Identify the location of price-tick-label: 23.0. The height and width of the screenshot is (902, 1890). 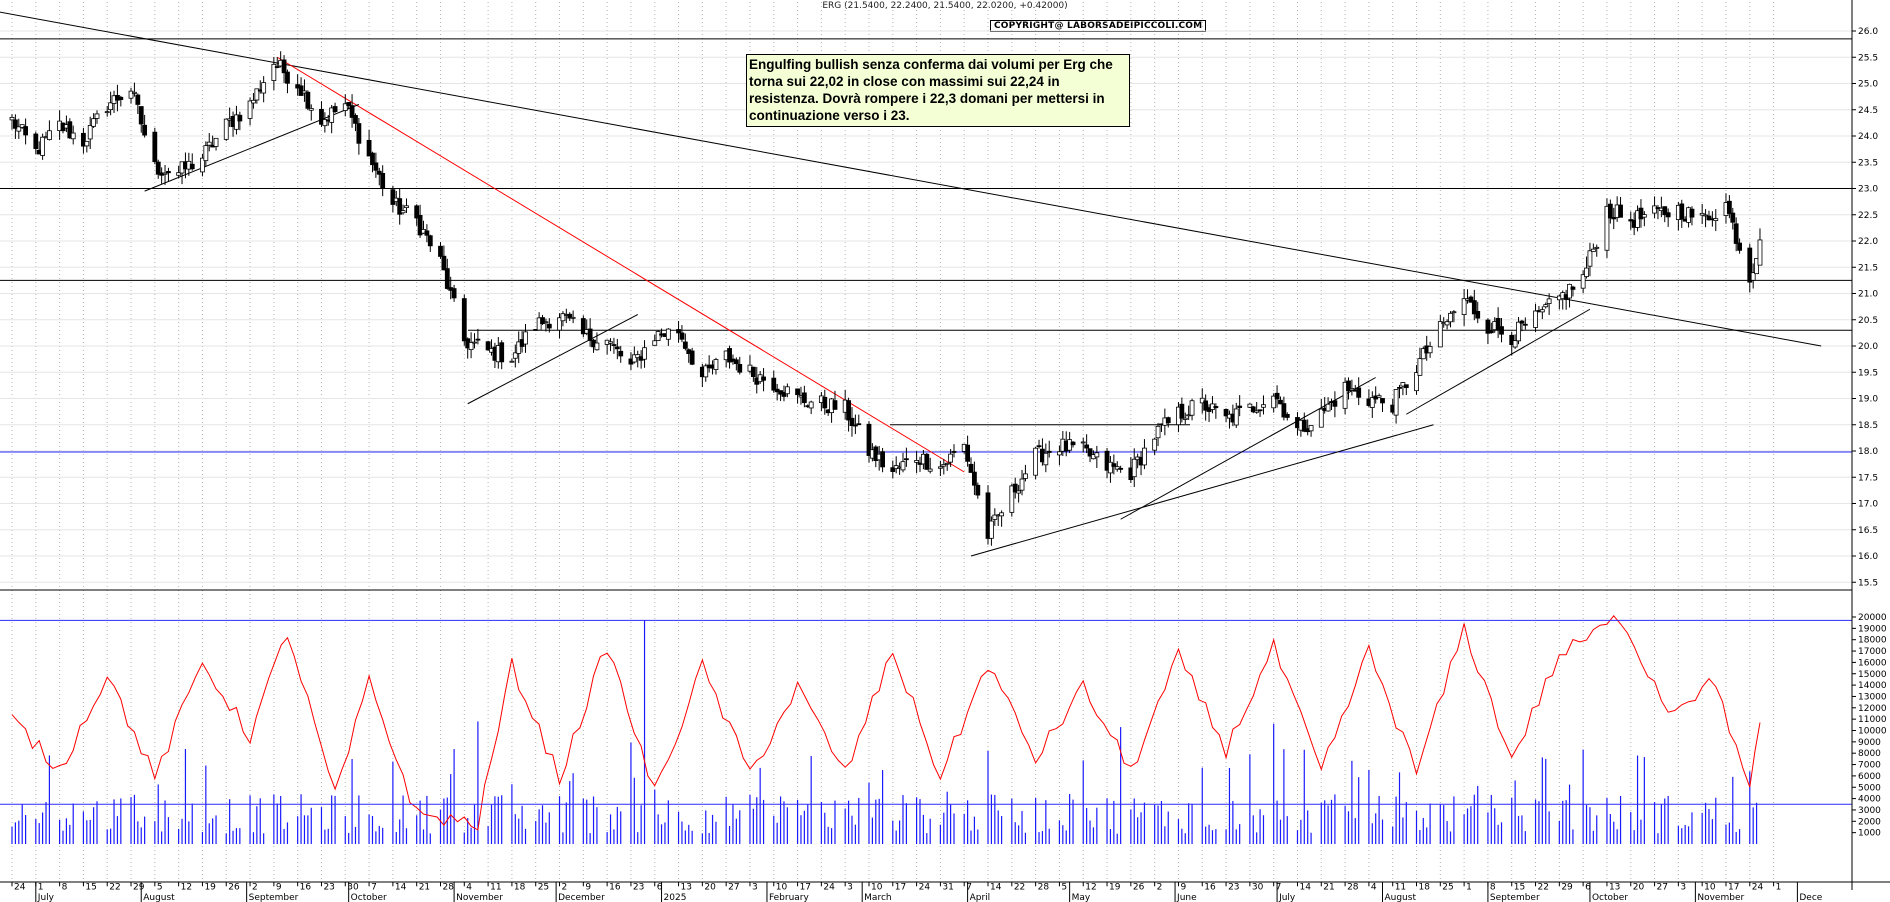
(1868, 190).